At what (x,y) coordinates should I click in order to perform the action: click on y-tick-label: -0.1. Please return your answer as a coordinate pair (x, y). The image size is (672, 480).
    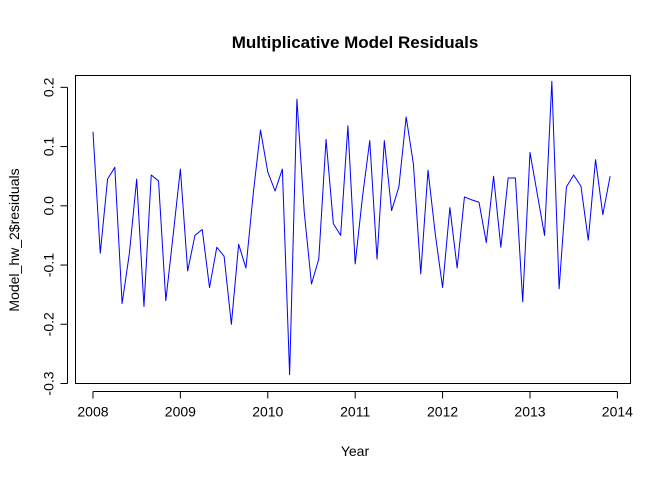
    Looking at the image, I should click on (49, 265).